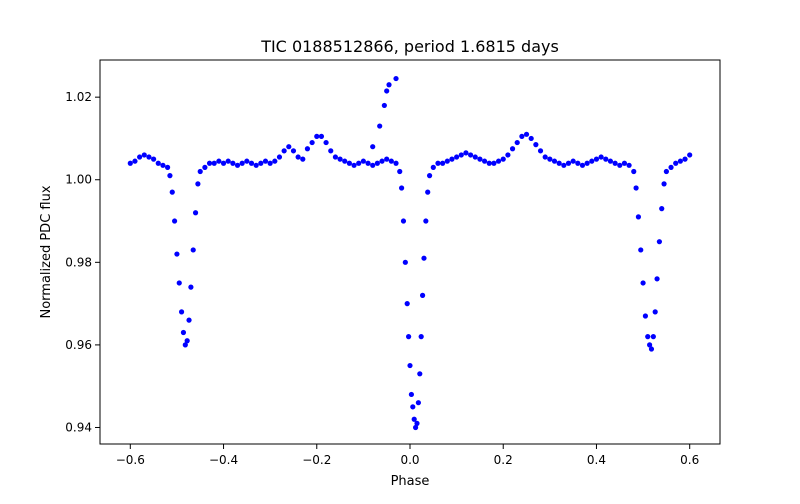  Describe the element at coordinates (409, 46) in the screenshot. I see `chart-title: TIC 0188512866, period 1.6815 days` at that location.